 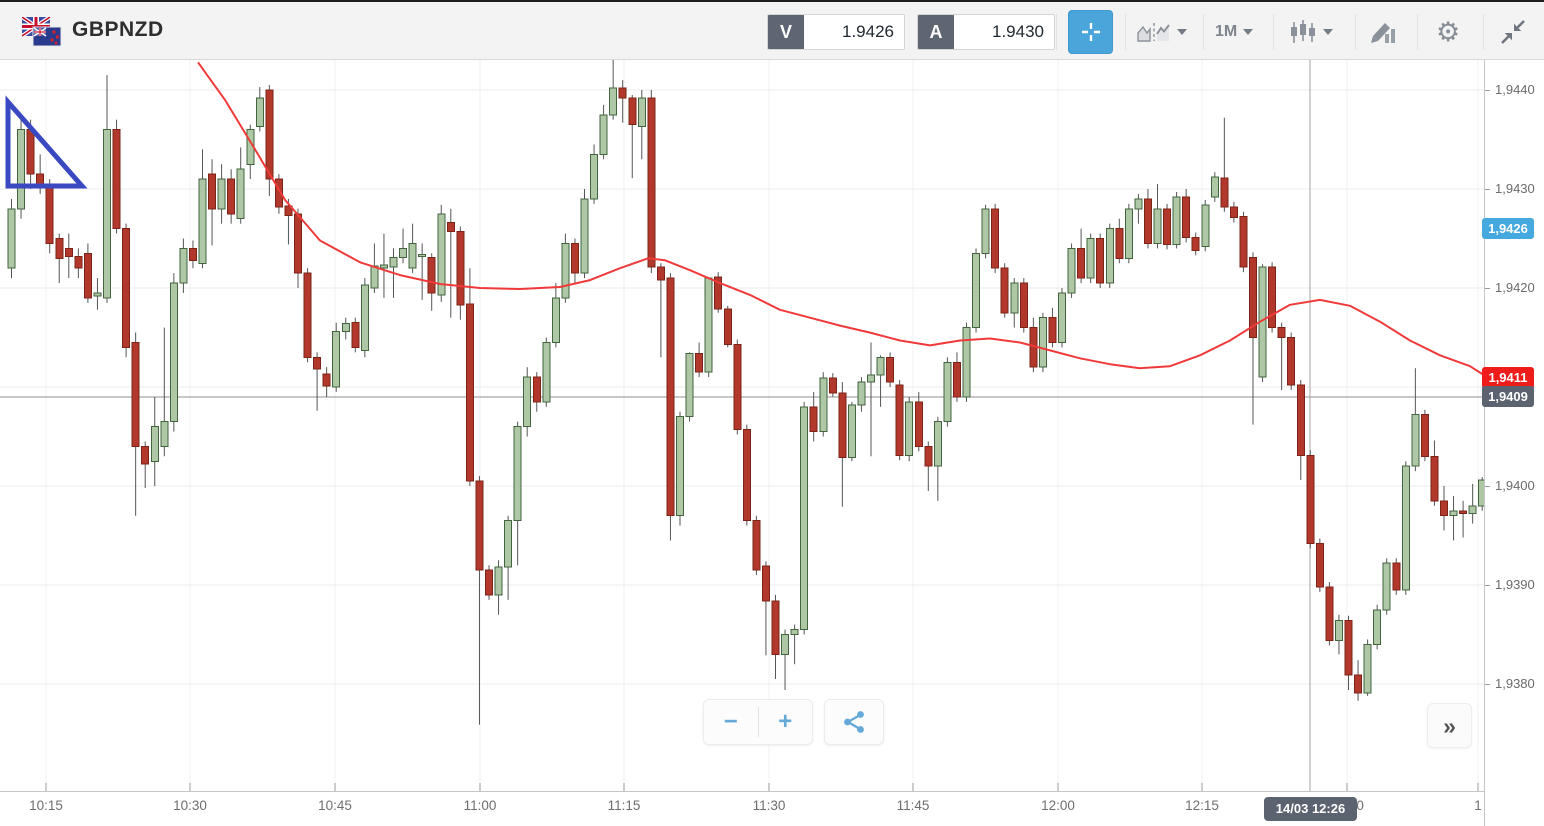 What do you see at coordinates (1384, 32) in the screenshot?
I see `draw-indicators-button` at bounding box center [1384, 32].